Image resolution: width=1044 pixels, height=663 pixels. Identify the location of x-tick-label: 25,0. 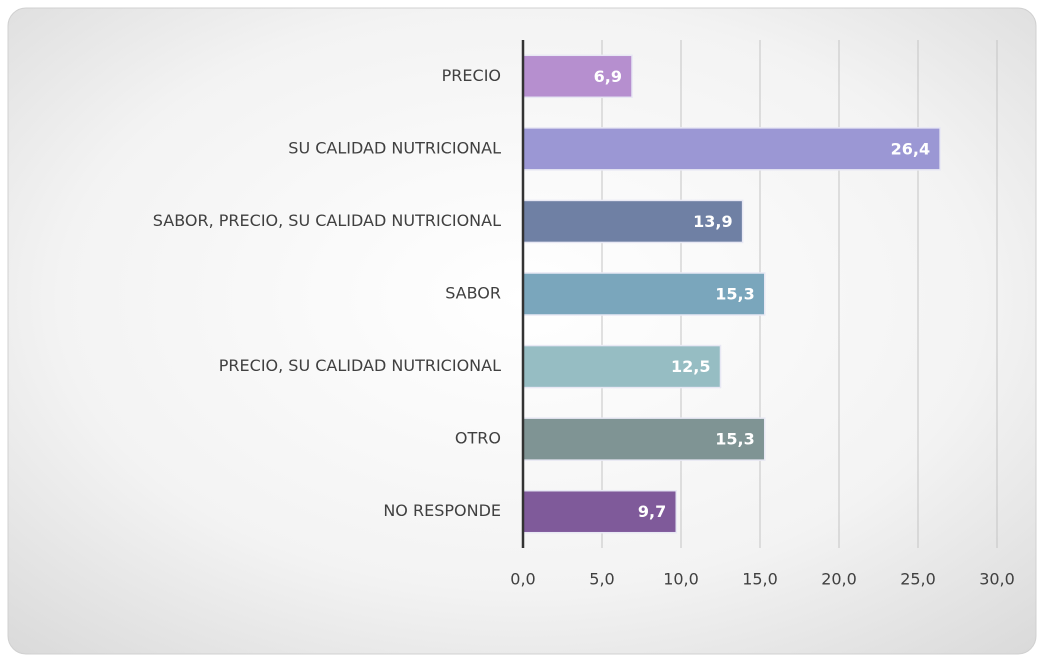
(918, 579).